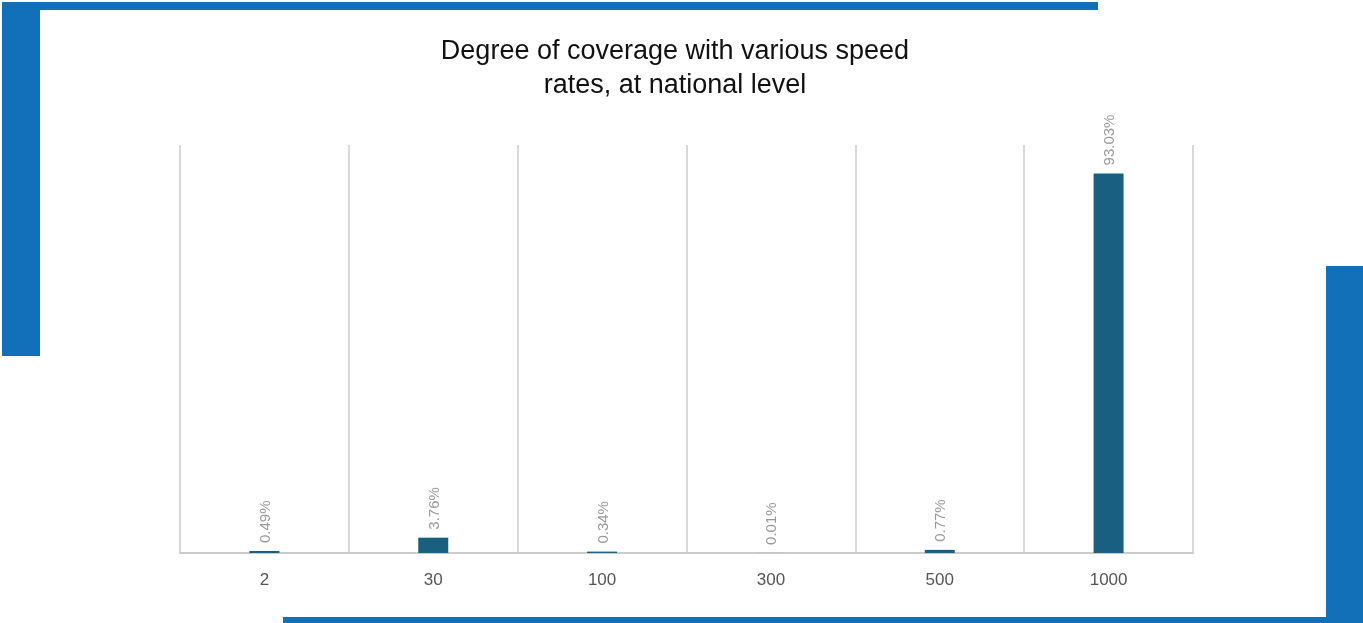 The height and width of the screenshot is (623, 1363). I want to click on x-tick-label: 1000, so click(1108, 579).